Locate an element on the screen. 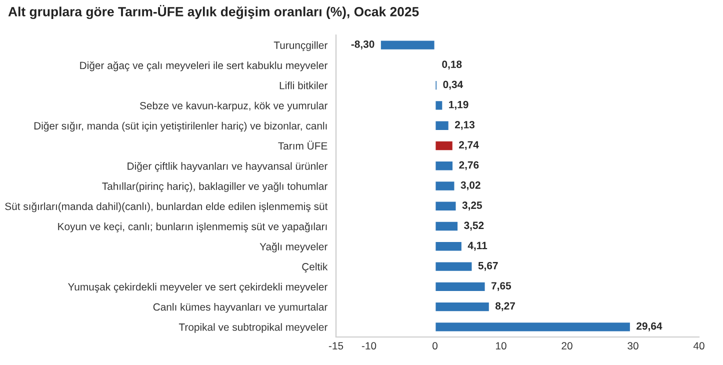  x-tick-label: 30 is located at coordinates (633, 346).